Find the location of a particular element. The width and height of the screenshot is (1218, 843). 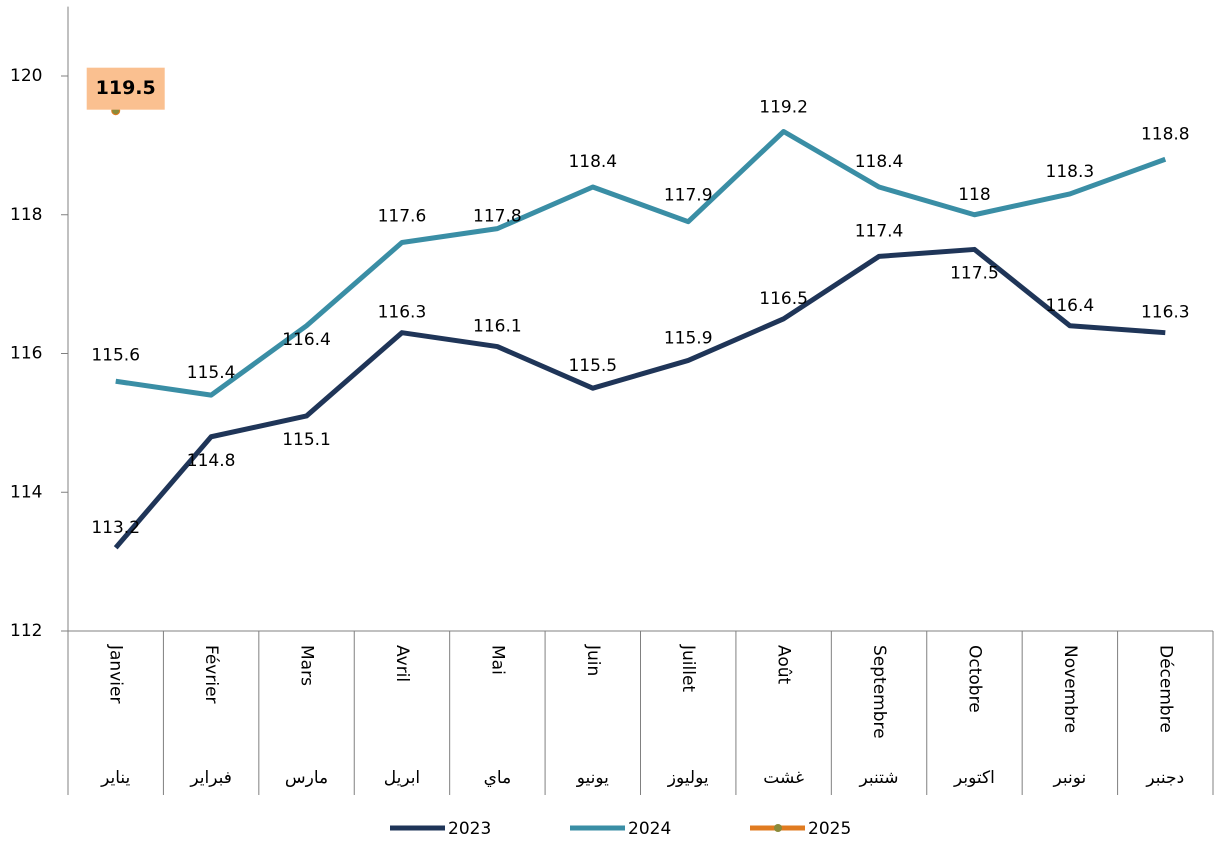

x-tick-label-ar: شتنبر is located at coordinates (879, 778).